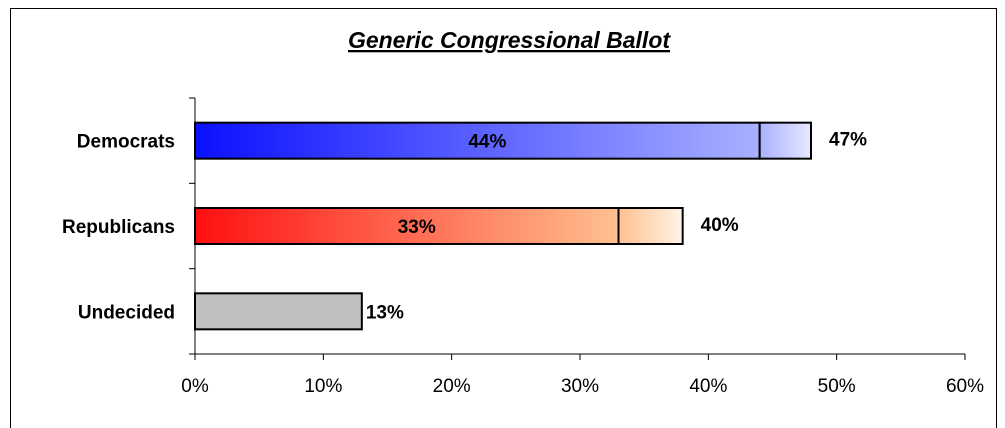  What do you see at coordinates (323, 386) in the screenshot?
I see `x-tick-label: 10%` at bounding box center [323, 386].